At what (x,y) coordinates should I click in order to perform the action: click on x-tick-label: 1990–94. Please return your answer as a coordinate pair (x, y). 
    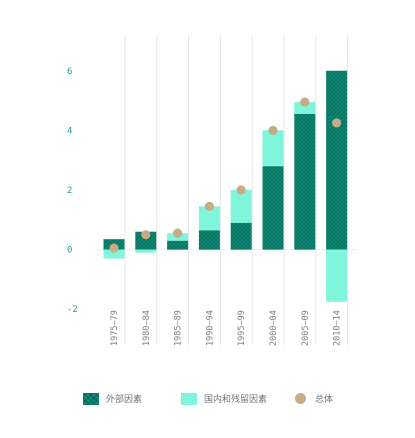
    Looking at the image, I should click on (210, 328).